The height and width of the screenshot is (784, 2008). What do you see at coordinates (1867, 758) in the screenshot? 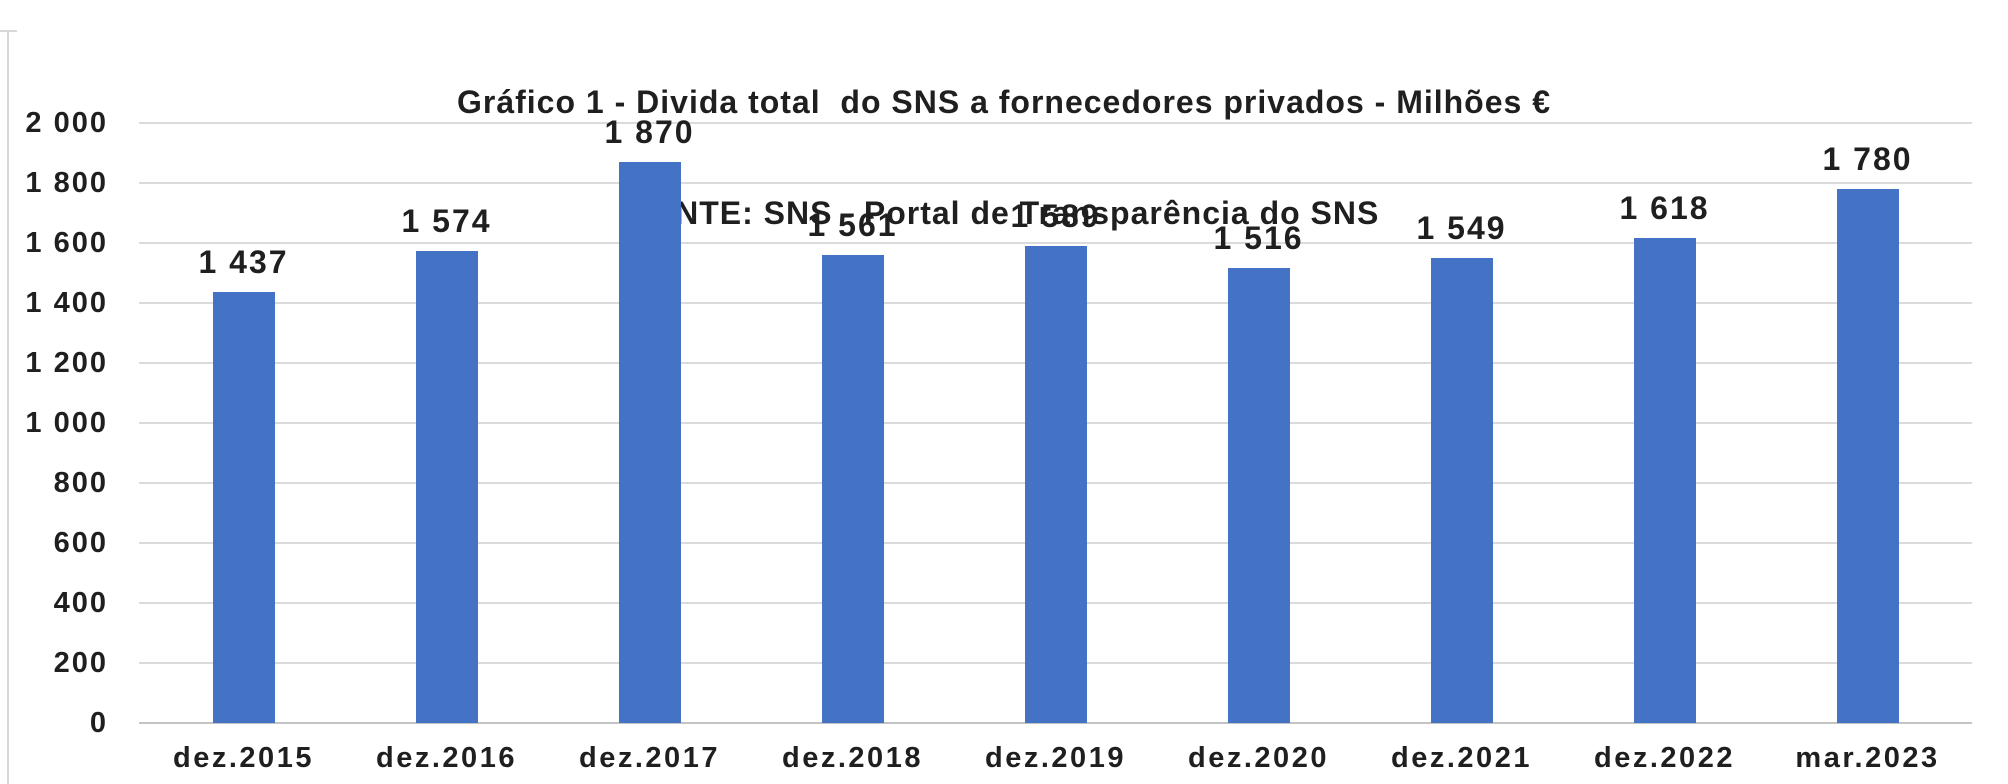
I see `x-axis-category-label: mar.2023` at bounding box center [1867, 758].